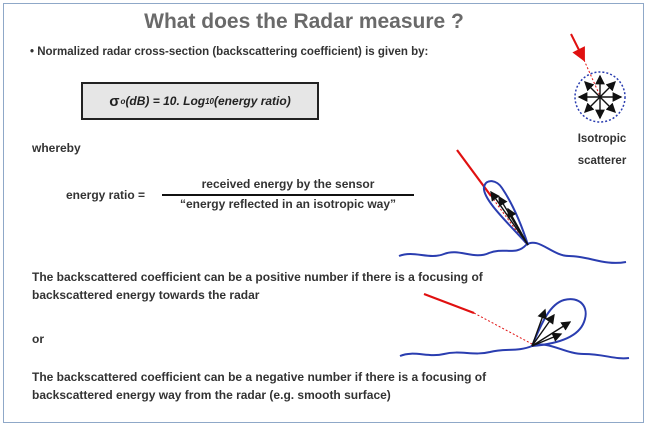 The width and height of the screenshot is (648, 427). I want to click on isotropic-label: Isotropic, so click(602, 139).